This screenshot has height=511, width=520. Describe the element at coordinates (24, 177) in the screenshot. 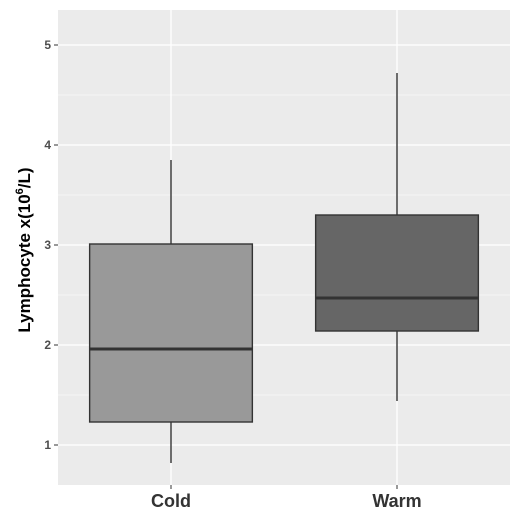

I see `y-axis-title-suffix: /L)` at that location.